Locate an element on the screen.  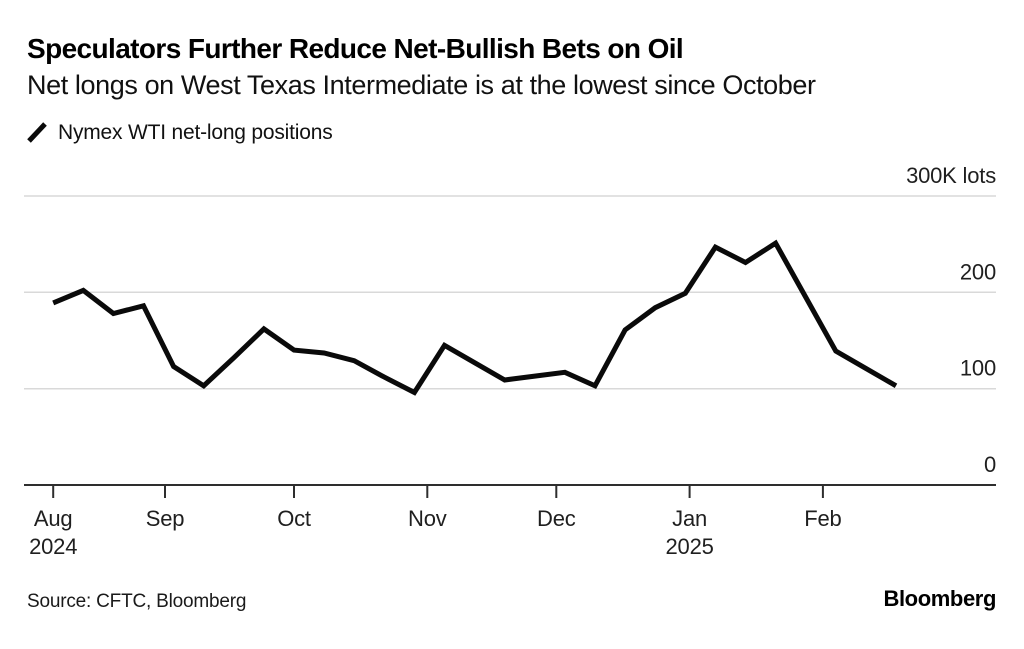
legend-label: Nymex WTI net-long positions is located at coordinates (195, 132).